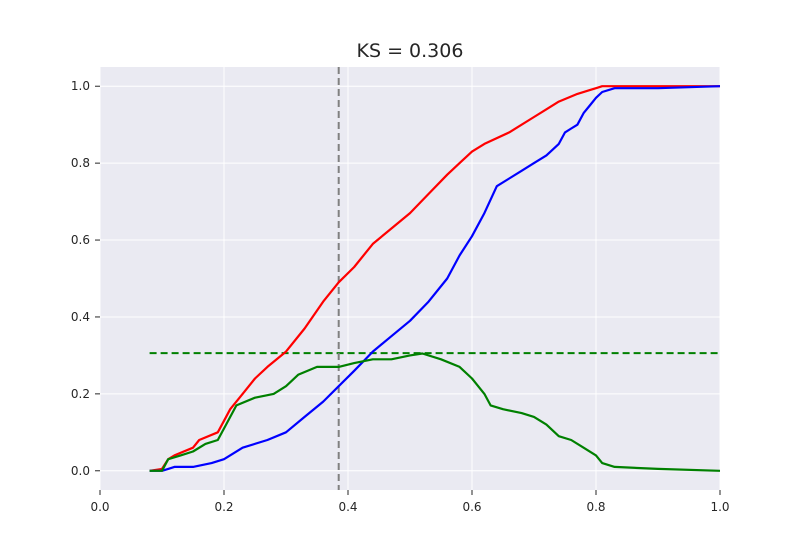 This screenshot has height=550, width=800. Describe the element at coordinates (410, 51) in the screenshot. I see `chart-title: KS = 0.306` at that location.